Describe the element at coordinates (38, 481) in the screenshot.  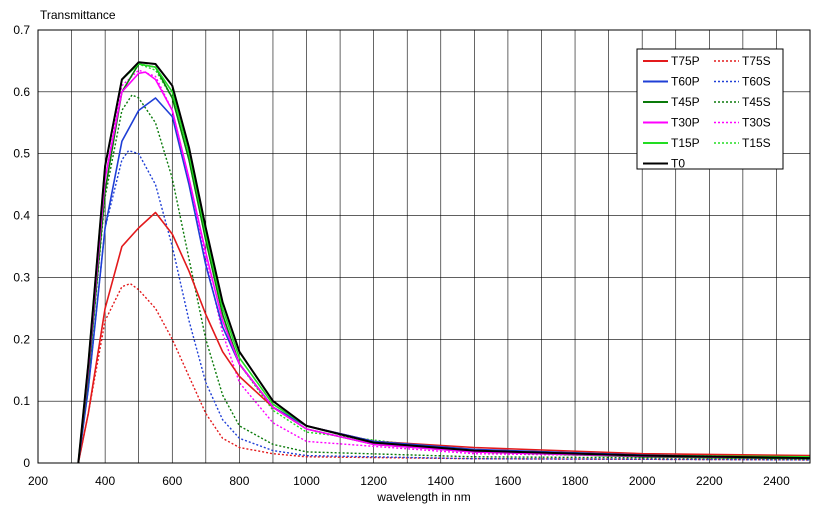
I see `x-tick-label: 200` at that location.